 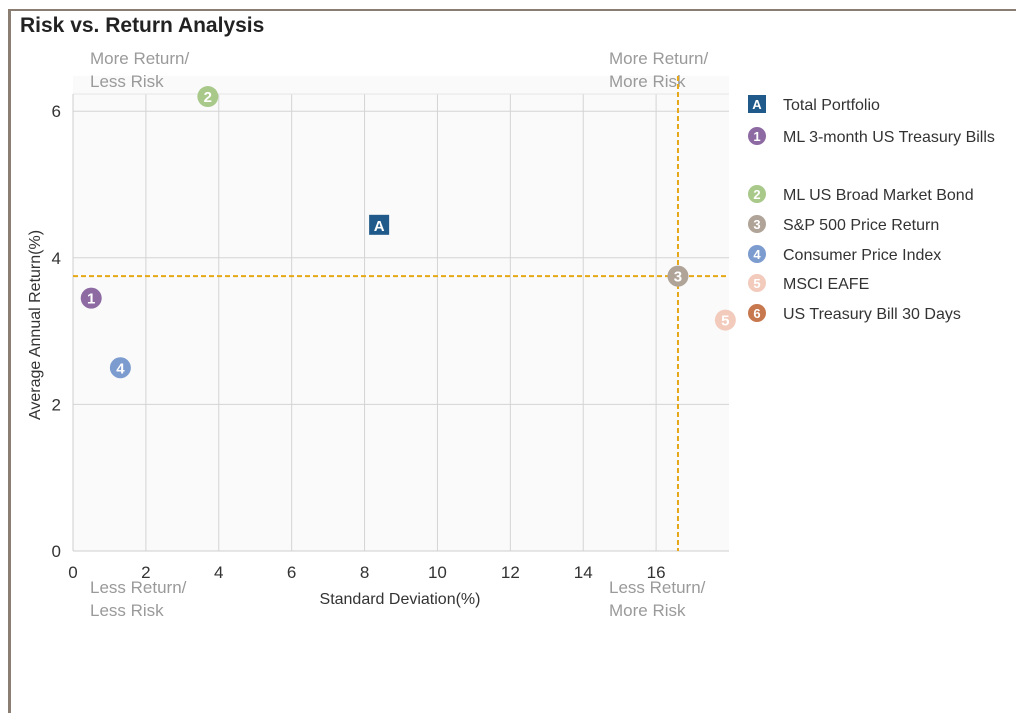 I want to click on legend-marker: A, so click(x=757, y=104).